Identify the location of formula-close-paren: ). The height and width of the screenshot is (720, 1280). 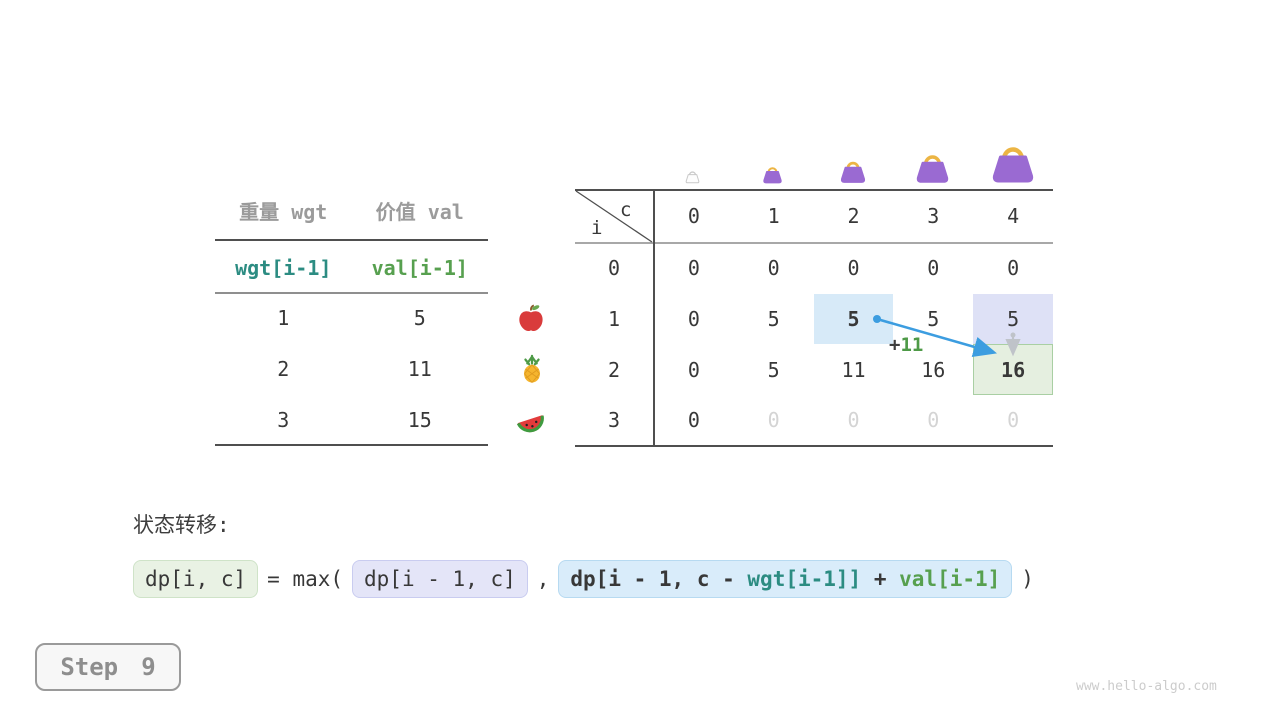
(1027, 579).